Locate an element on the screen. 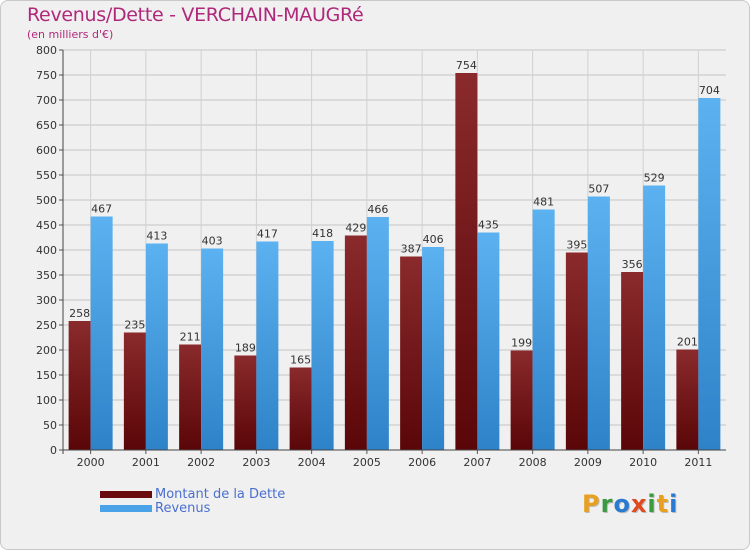  x-tick-label: 2010 is located at coordinates (643, 462).